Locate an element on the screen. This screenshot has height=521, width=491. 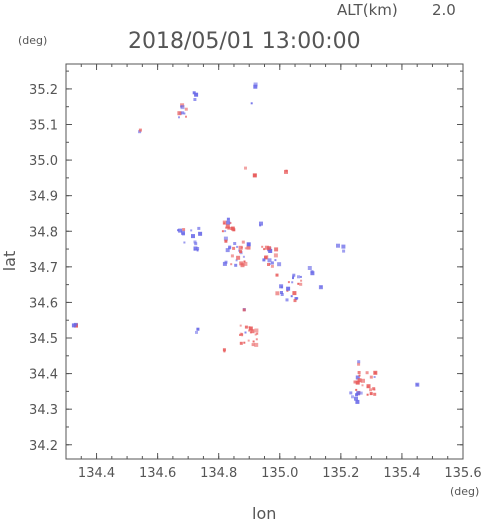
x-tick-label: 134.8 is located at coordinates (218, 473).